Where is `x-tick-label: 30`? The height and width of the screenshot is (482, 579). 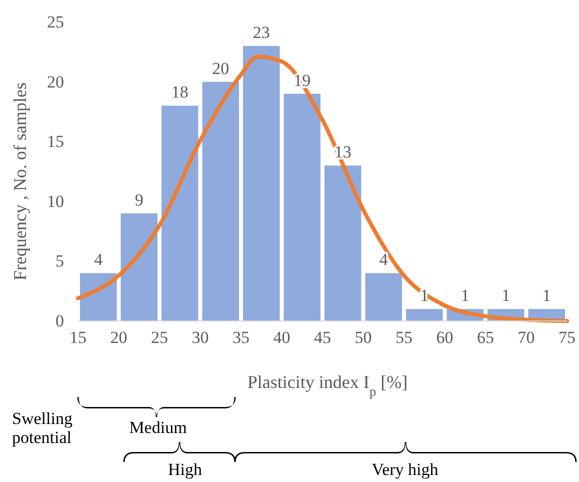
x-tick-label: 30 is located at coordinates (200, 338).